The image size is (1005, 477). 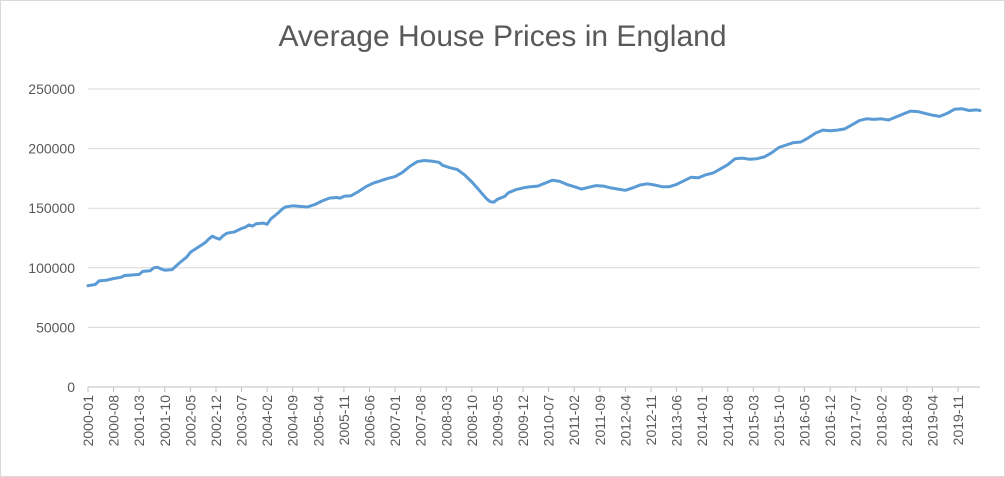 I want to click on chart-title: Average House Prices in England, so click(x=502, y=36).